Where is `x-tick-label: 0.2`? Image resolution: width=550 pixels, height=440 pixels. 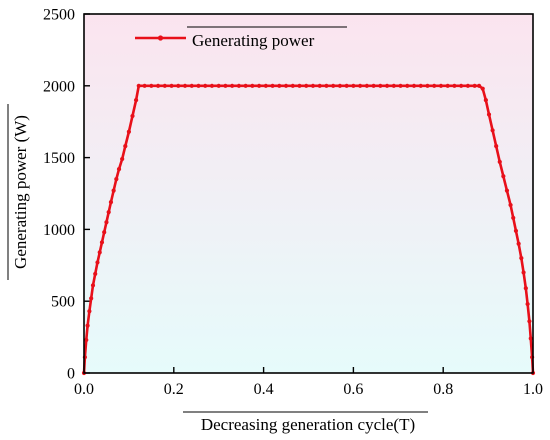 x-tick-label: 0.2 is located at coordinates (174, 389).